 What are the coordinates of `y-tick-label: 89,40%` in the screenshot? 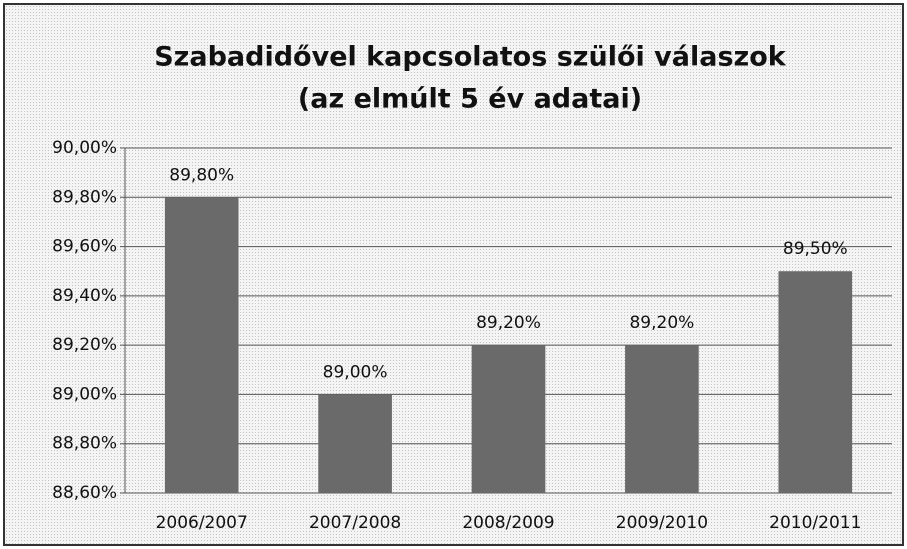 It's located at (84, 296).